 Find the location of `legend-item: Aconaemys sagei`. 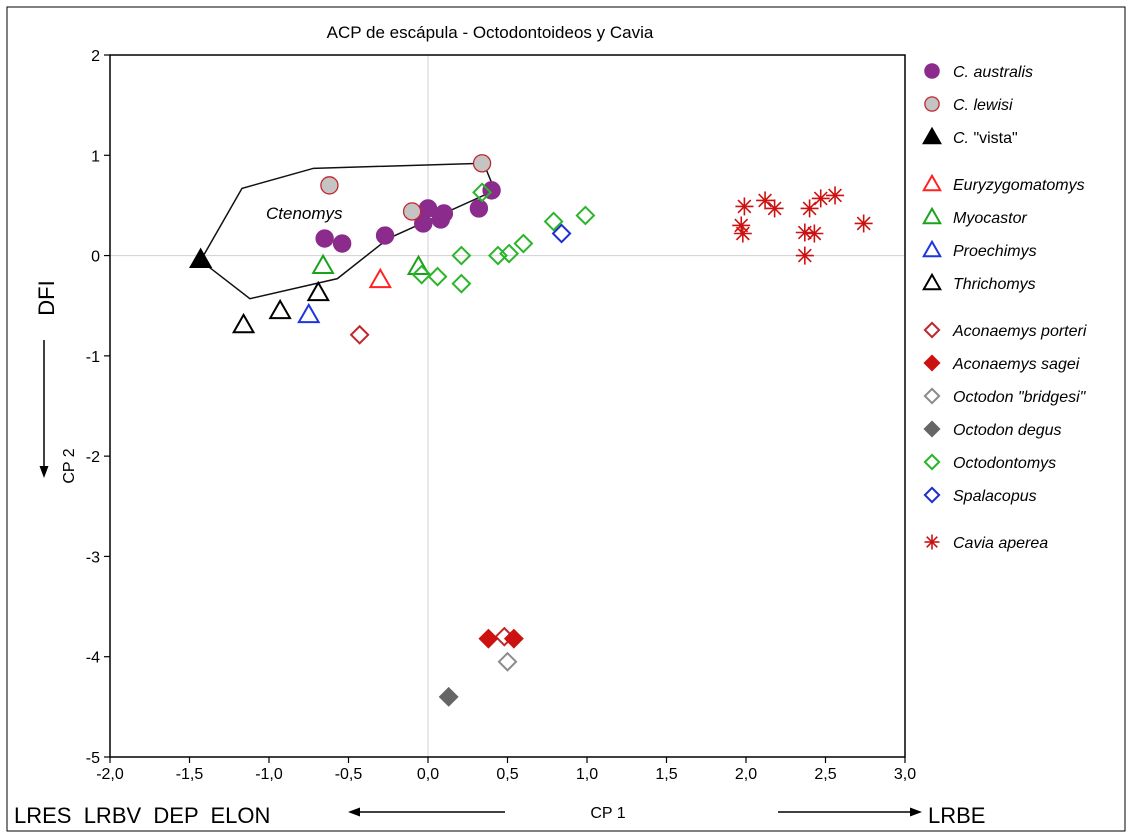

legend-item: Aconaemys sagei is located at coordinates (1001, 363).